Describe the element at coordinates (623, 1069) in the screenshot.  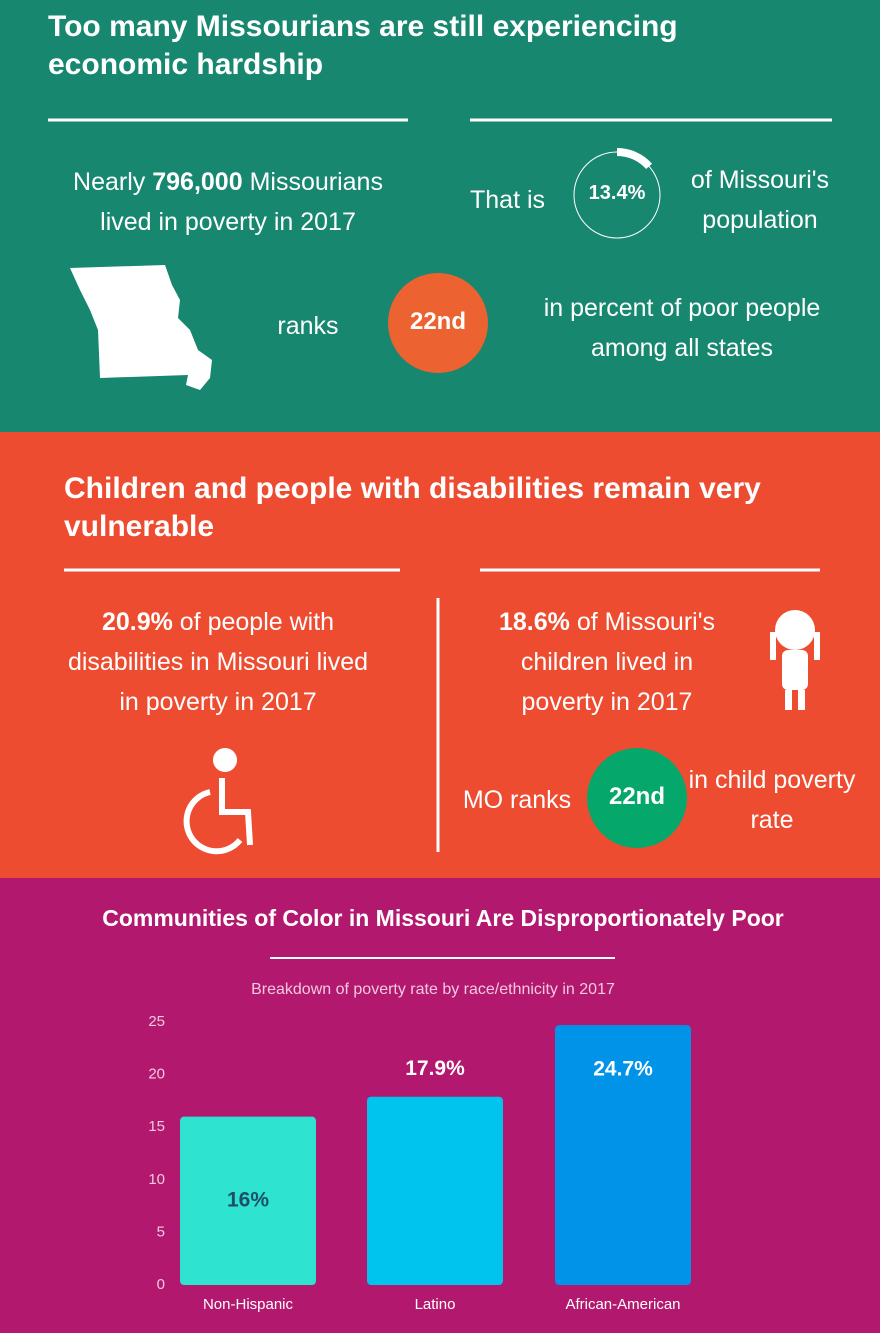
I see `value-label: 24.7%` at that location.